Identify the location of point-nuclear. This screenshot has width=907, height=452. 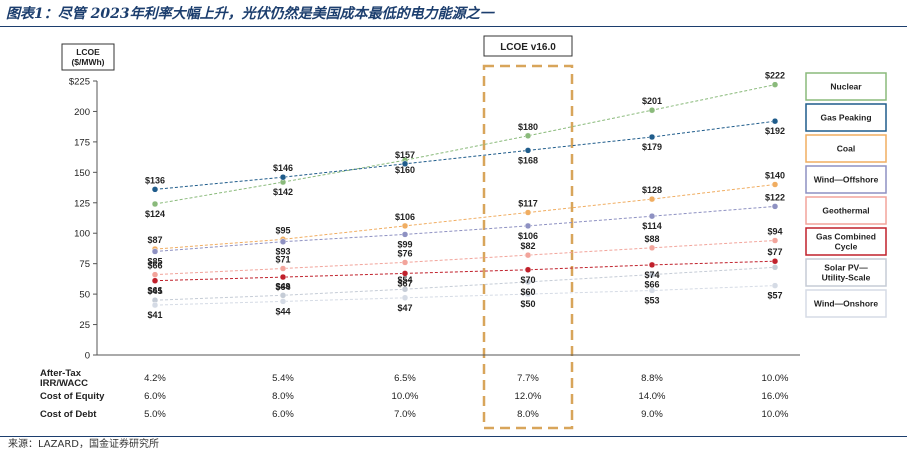
(155, 204).